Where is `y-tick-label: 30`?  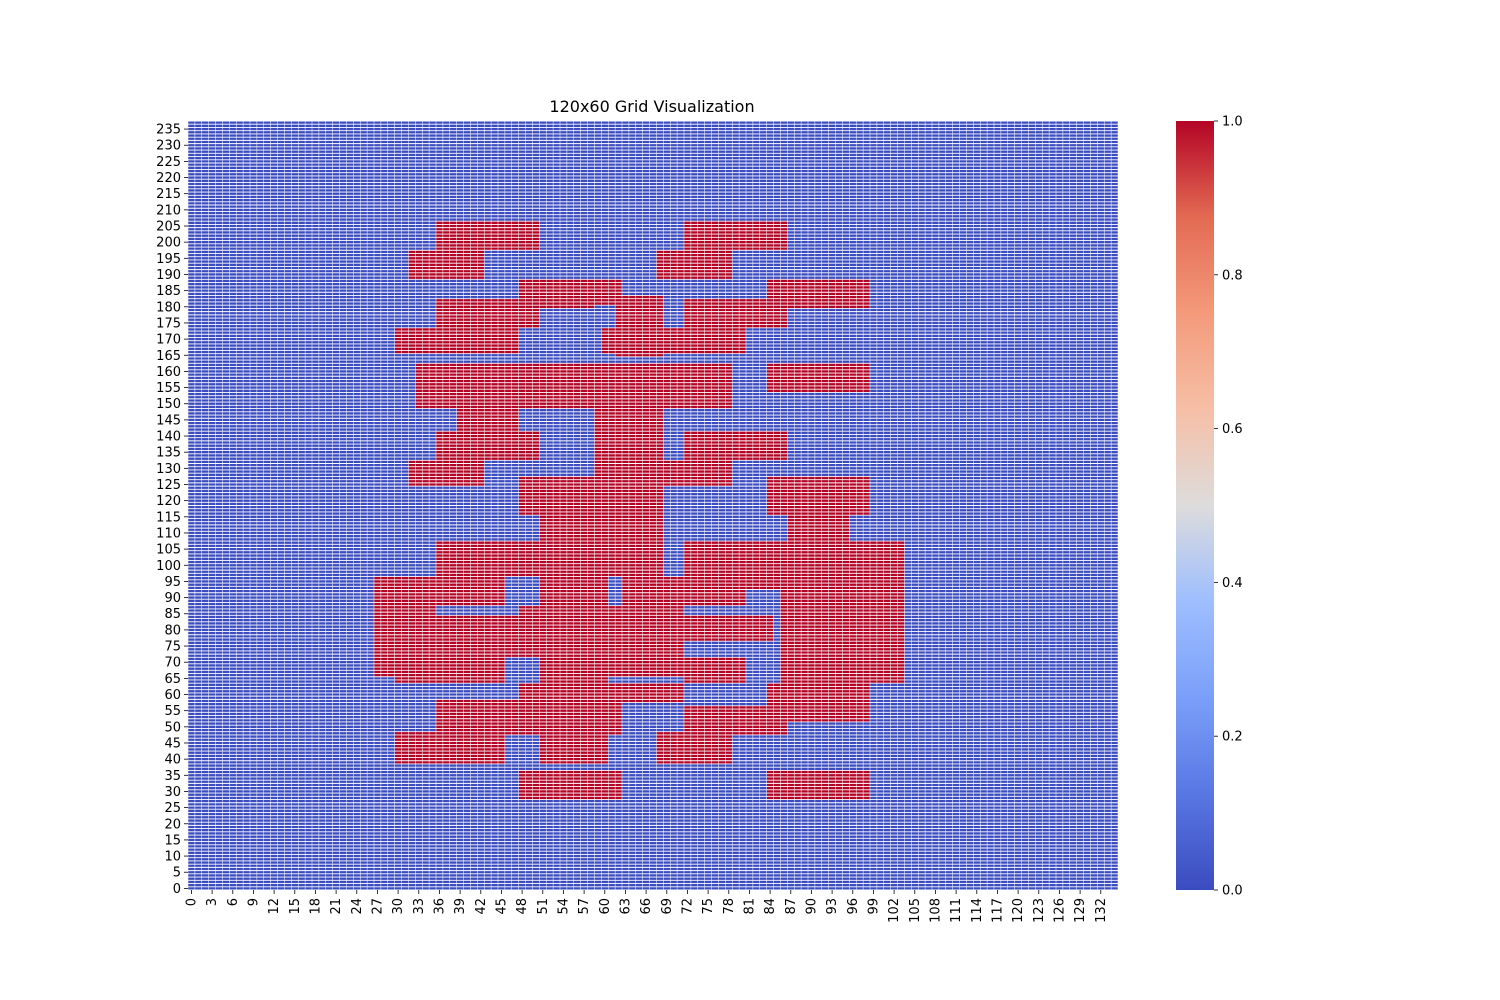
y-tick-label: 30 is located at coordinates (172, 792).